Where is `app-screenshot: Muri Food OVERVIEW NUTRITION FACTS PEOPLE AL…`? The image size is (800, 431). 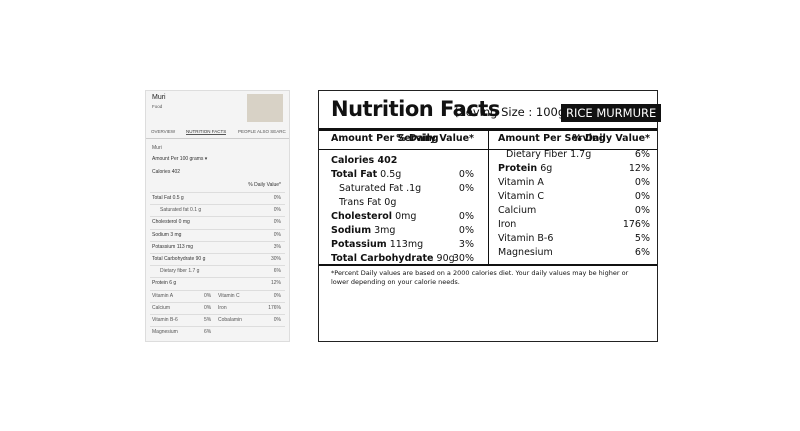
app-screenshot: Muri Food OVERVIEW NUTRITION FACTS PEOPLE AL… is located at coordinates (217, 216).